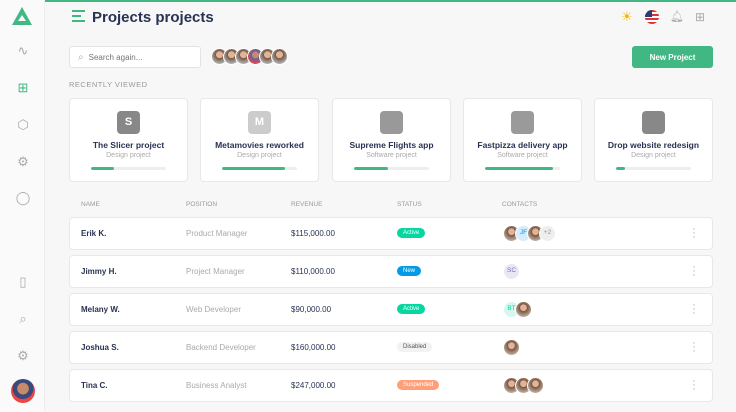 The height and width of the screenshot is (412, 736). Describe the element at coordinates (78, 16) in the screenshot. I see `menu-icon` at that location.